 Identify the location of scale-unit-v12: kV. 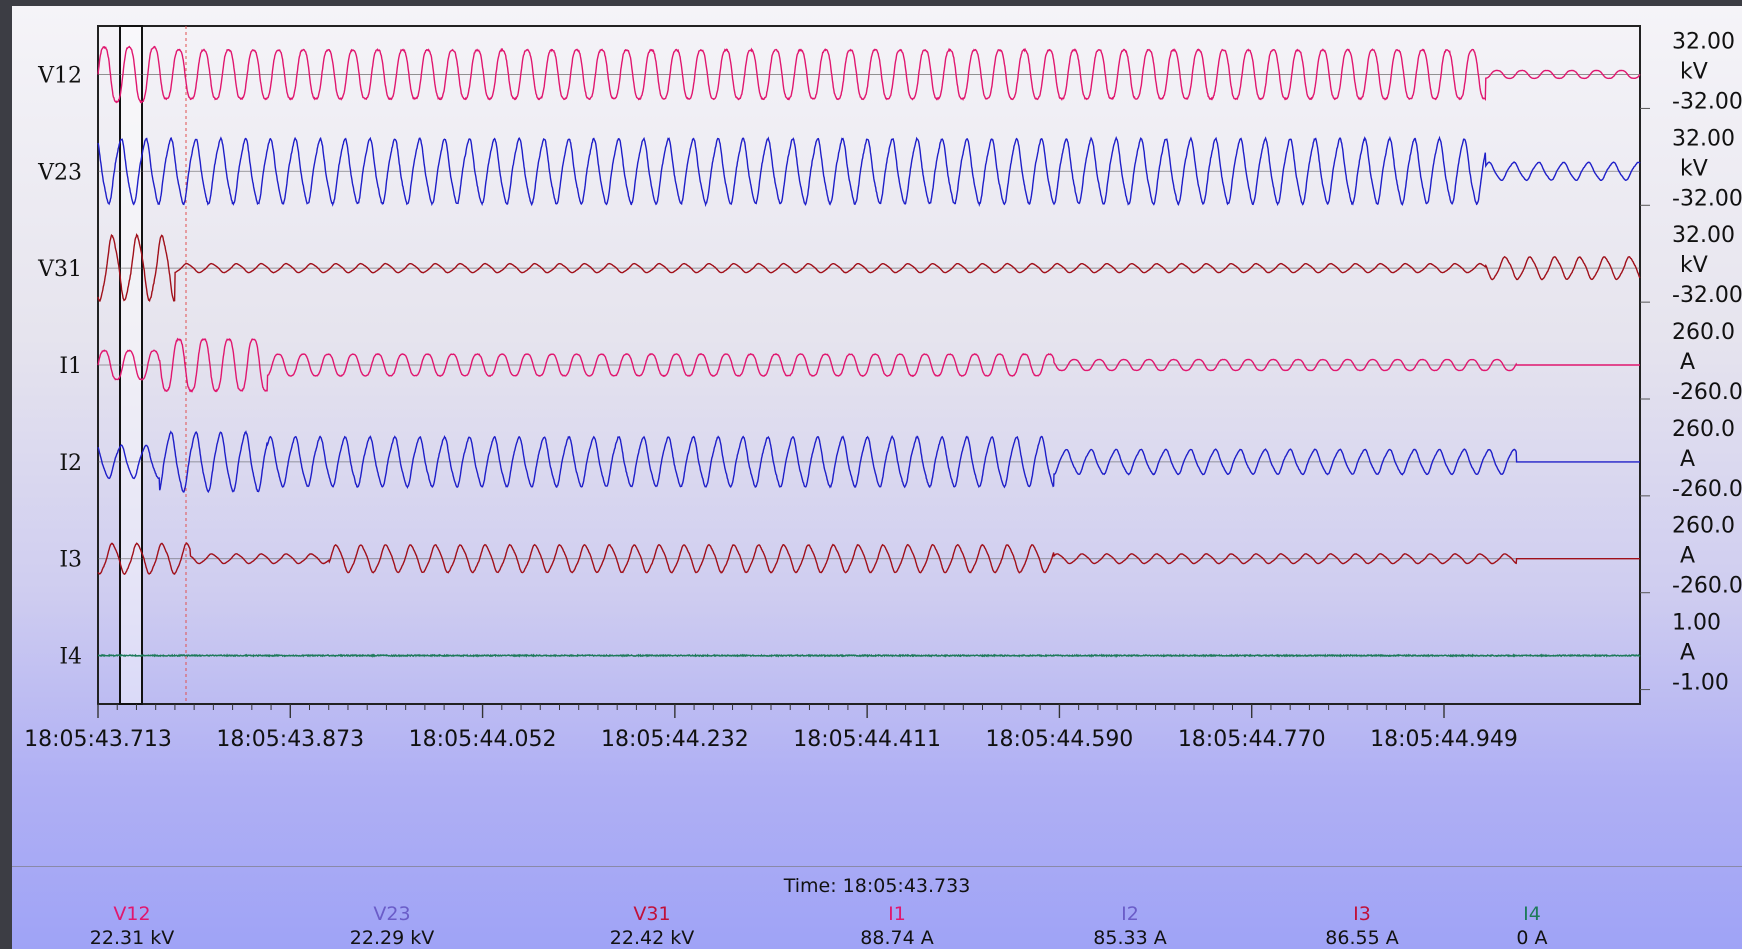
(1694, 71).